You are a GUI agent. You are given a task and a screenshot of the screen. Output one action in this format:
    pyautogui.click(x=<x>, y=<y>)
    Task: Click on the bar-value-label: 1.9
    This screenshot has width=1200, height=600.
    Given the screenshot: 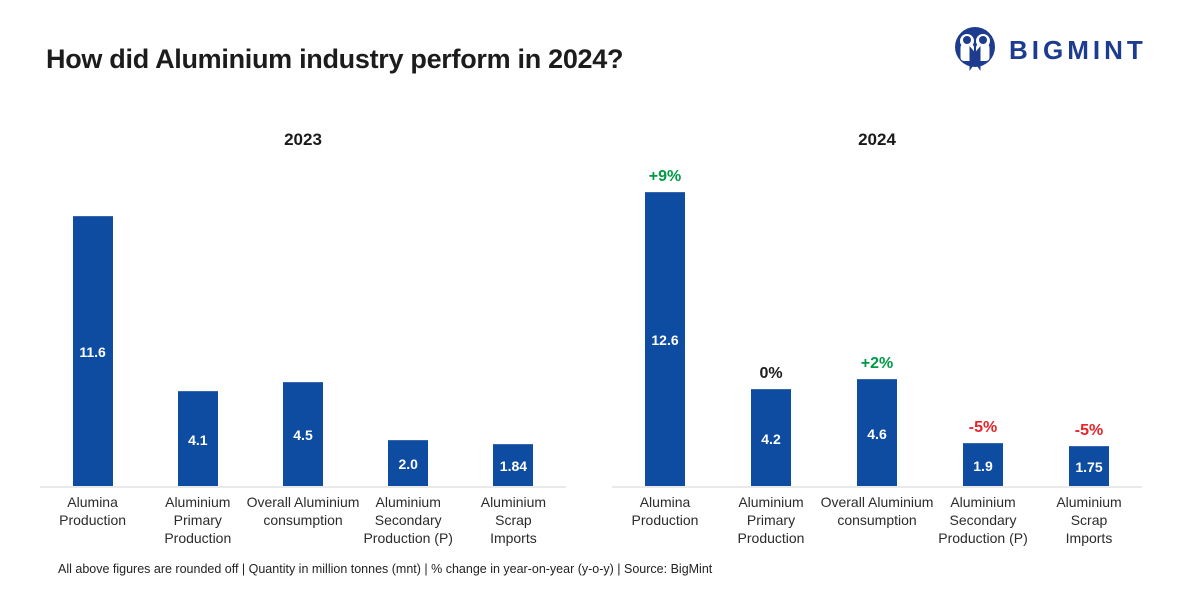 What is the action you would take?
    pyautogui.click(x=983, y=465)
    